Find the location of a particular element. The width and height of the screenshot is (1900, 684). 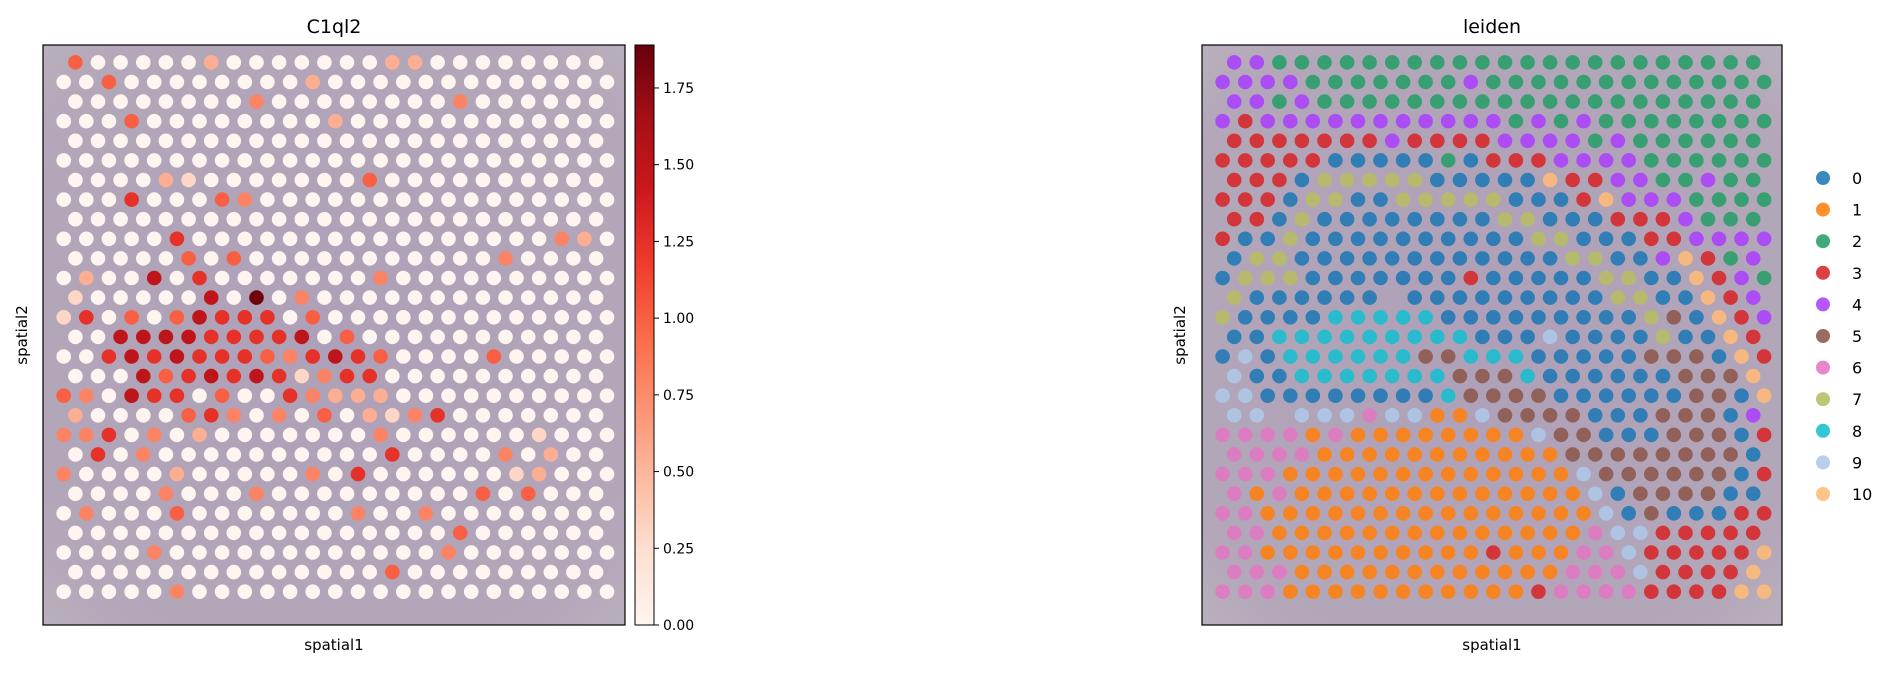

legend-label: 7 is located at coordinates (1857, 399).